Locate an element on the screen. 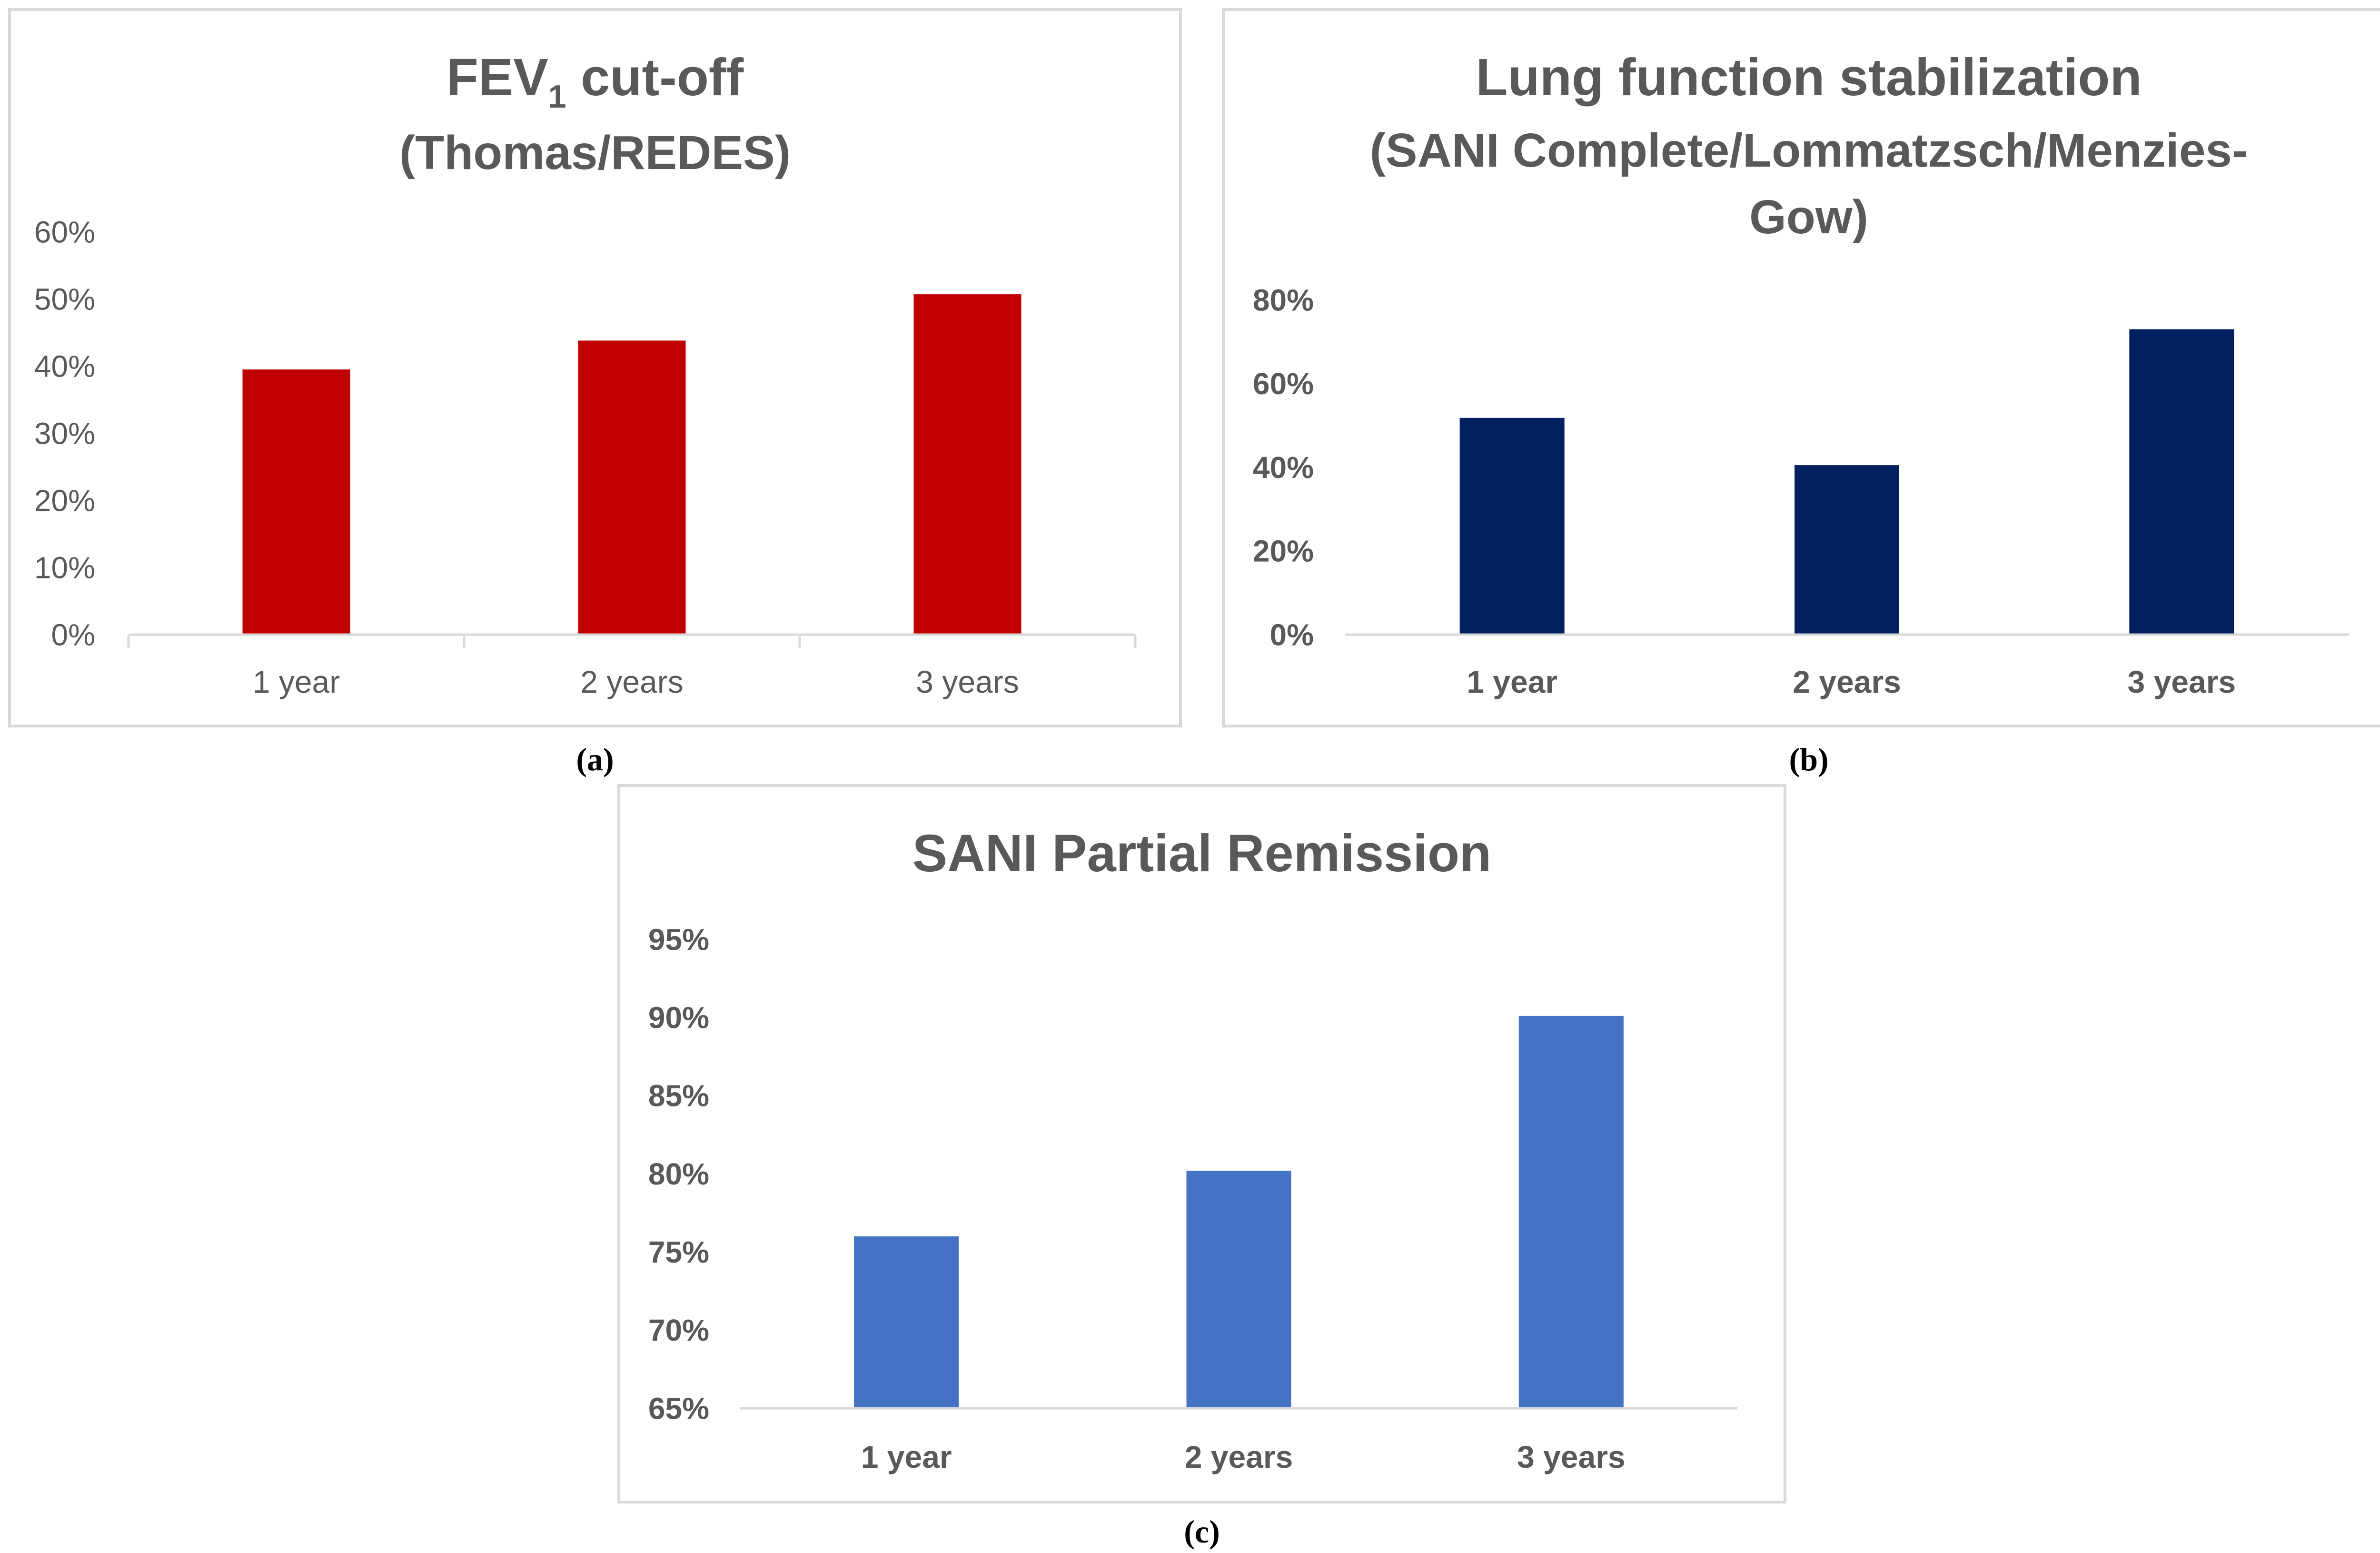 The height and width of the screenshot is (1553, 2380). chart-title: FEV1 cut-off is located at coordinates (595, 81).